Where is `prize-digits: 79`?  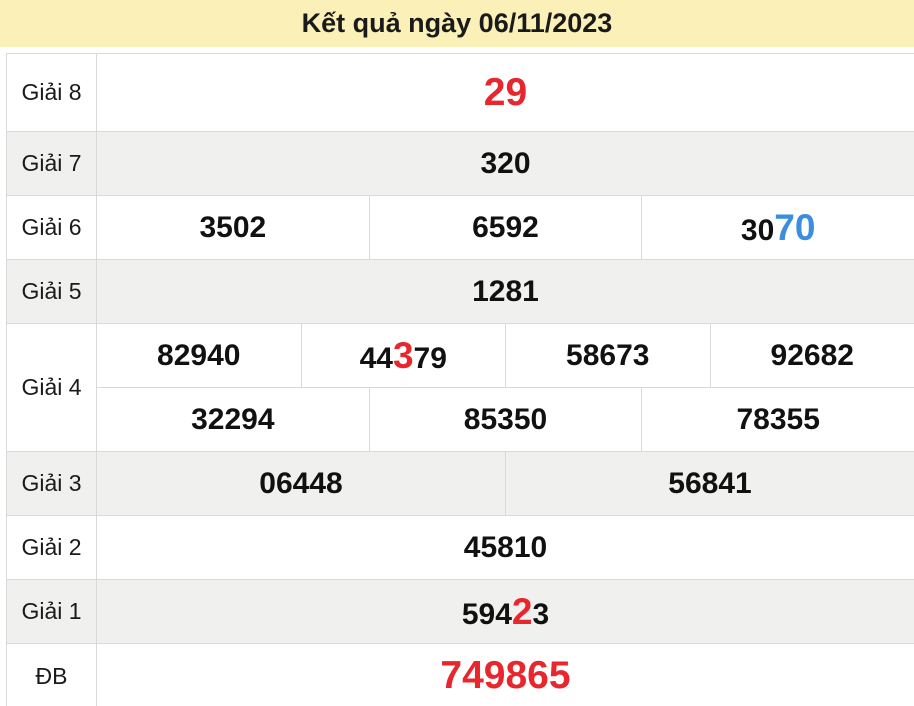
prize-digits: 79 is located at coordinates (430, 358).